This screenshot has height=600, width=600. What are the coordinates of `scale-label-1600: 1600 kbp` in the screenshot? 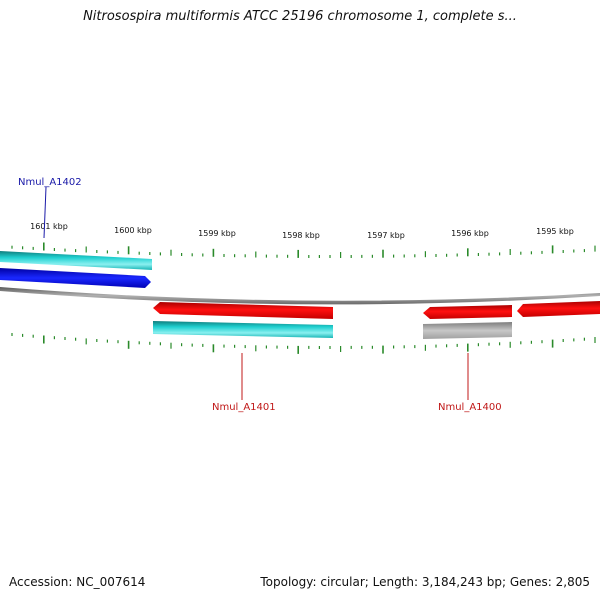 It's located at (133, 230).